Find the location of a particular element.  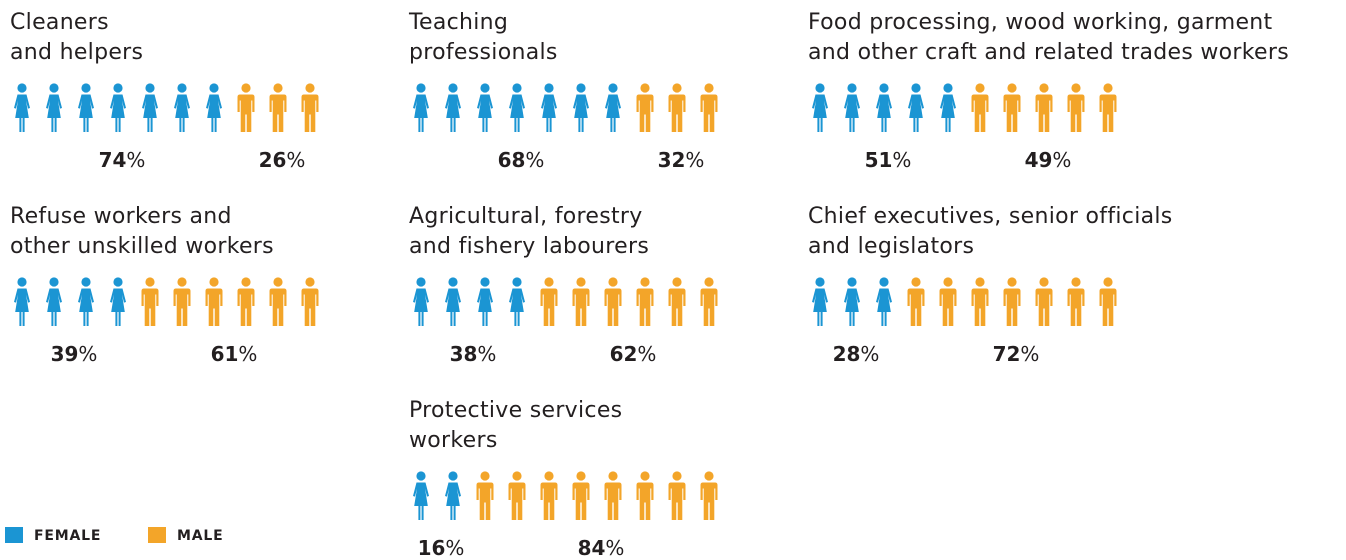

male-percentage-value: 49 is located at coordinates (1038, 160).